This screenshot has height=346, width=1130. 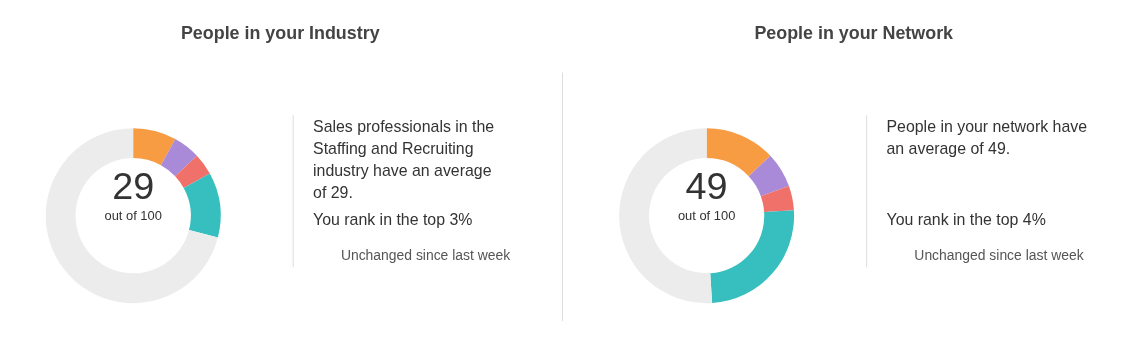 What do you see at coordinates (133, 185) in the screenshot?
I see `text: 29` at bounding box center [133, 185].